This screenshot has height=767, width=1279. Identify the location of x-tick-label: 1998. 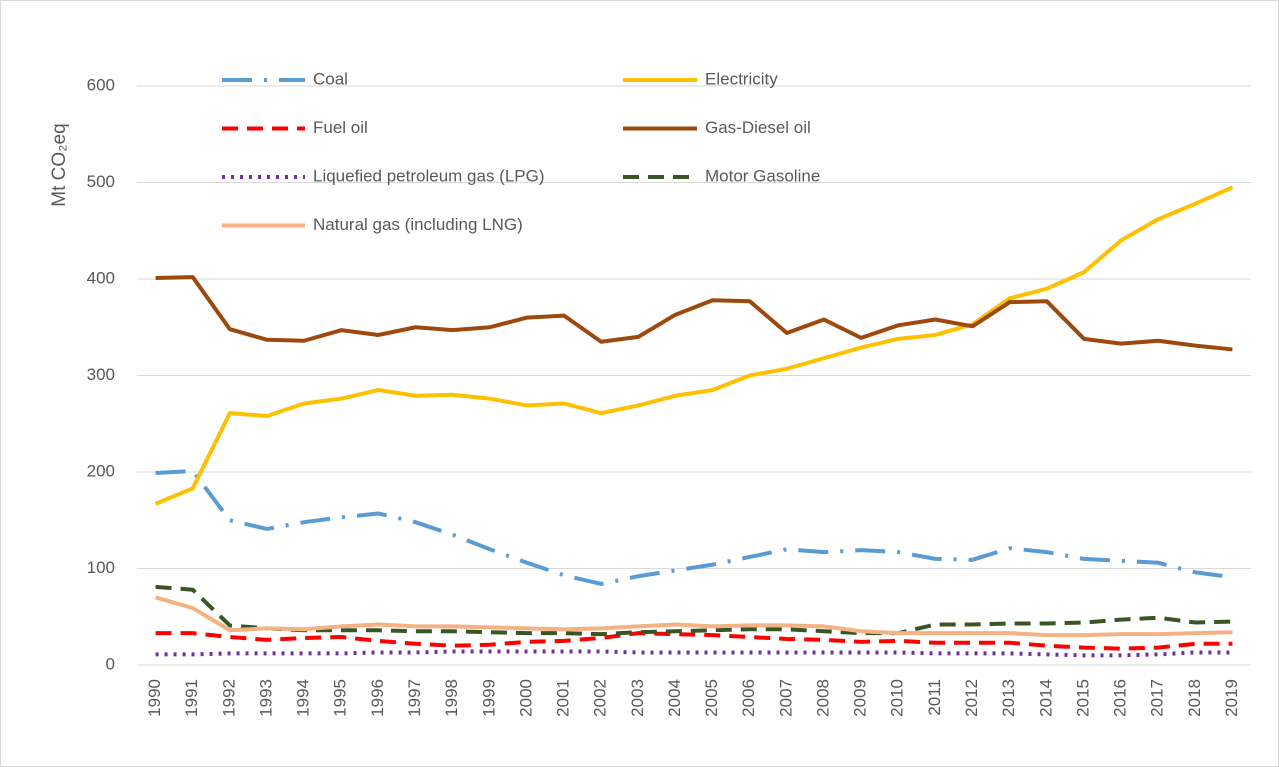
(451, 698).